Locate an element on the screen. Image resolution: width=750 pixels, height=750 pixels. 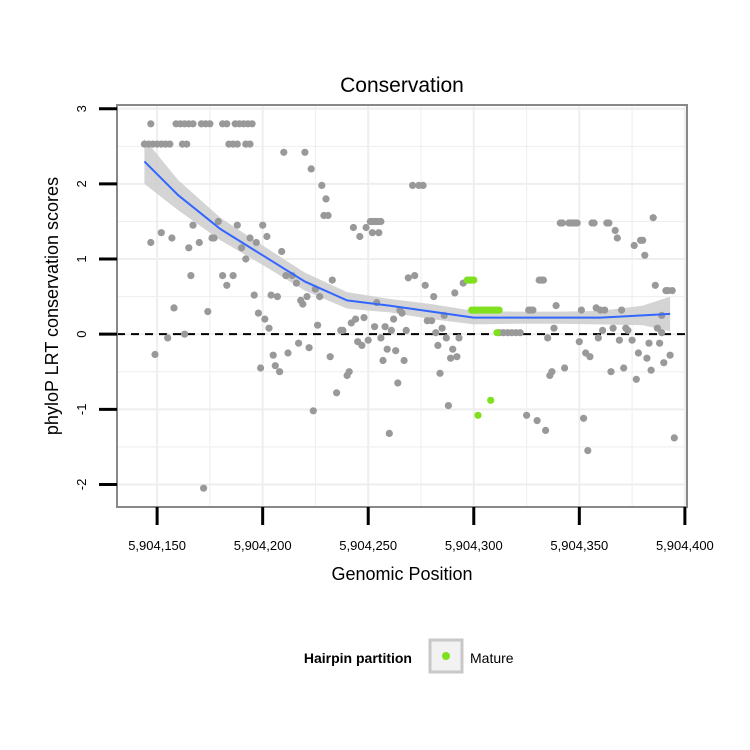
y-tick-label: -2 is located at coordinates (81, 485).